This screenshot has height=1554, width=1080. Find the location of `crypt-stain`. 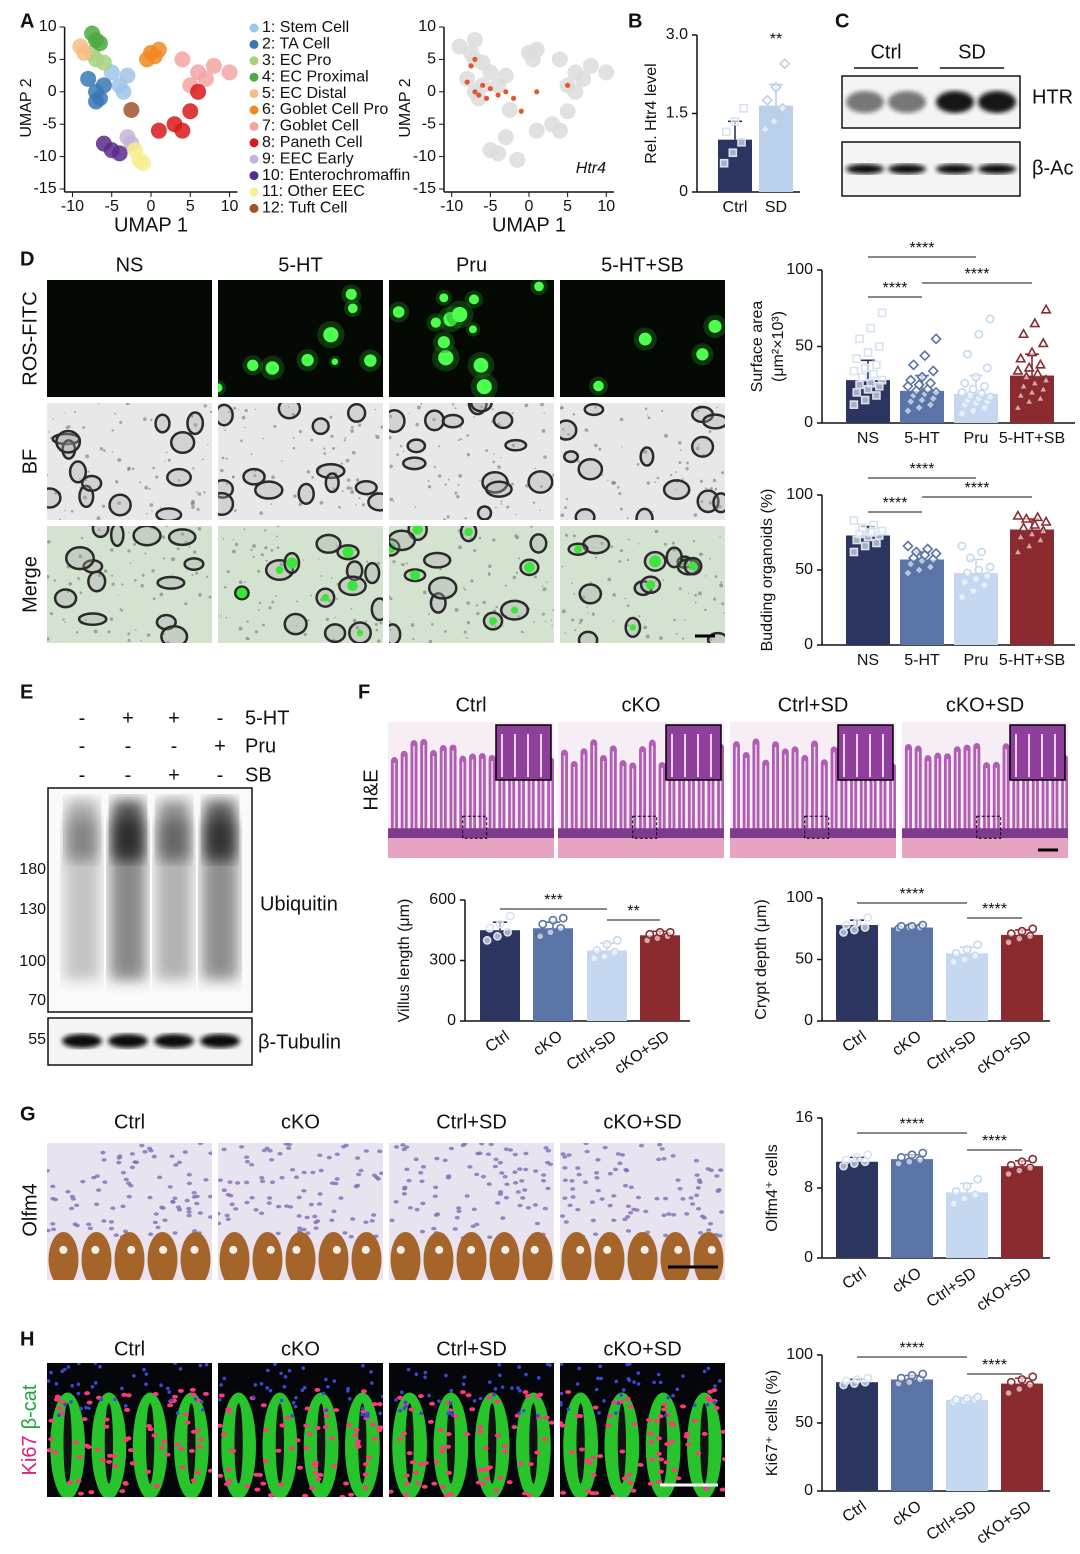

crypt-stain is located at coordinates (234, 1256).